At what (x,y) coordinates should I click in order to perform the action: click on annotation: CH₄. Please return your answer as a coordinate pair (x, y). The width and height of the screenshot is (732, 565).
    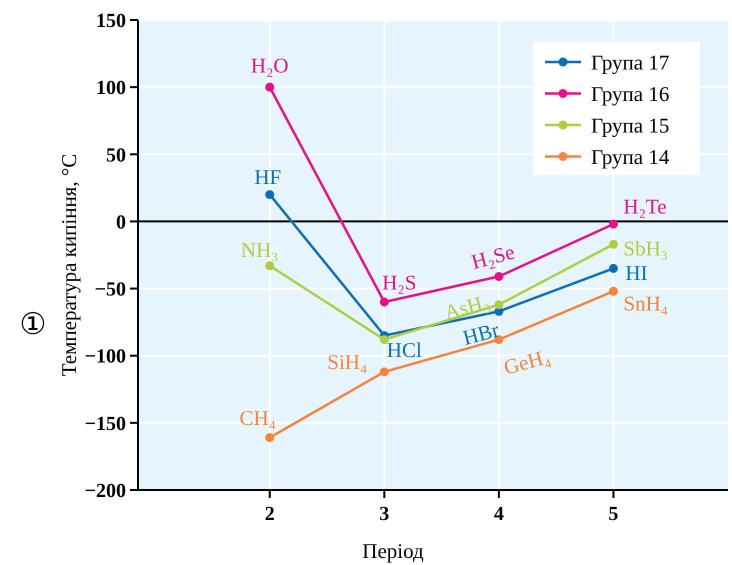
    Looking at the image, I should click on (258, 418).